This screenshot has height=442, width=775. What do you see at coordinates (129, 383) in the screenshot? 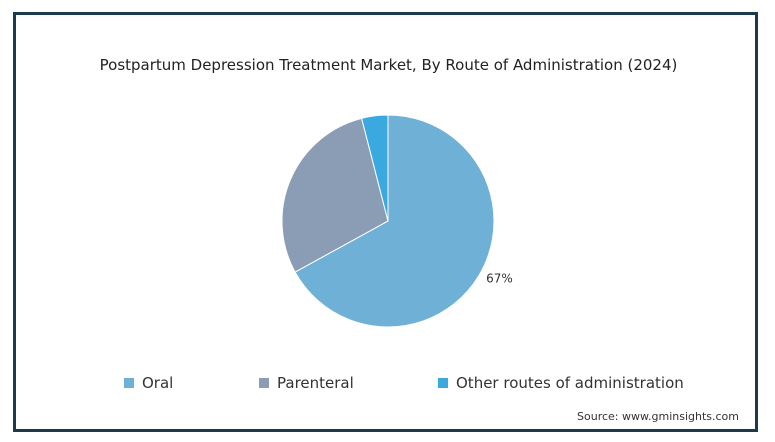
I see `legend-swatch-oral` at bounding box center [129, 383].